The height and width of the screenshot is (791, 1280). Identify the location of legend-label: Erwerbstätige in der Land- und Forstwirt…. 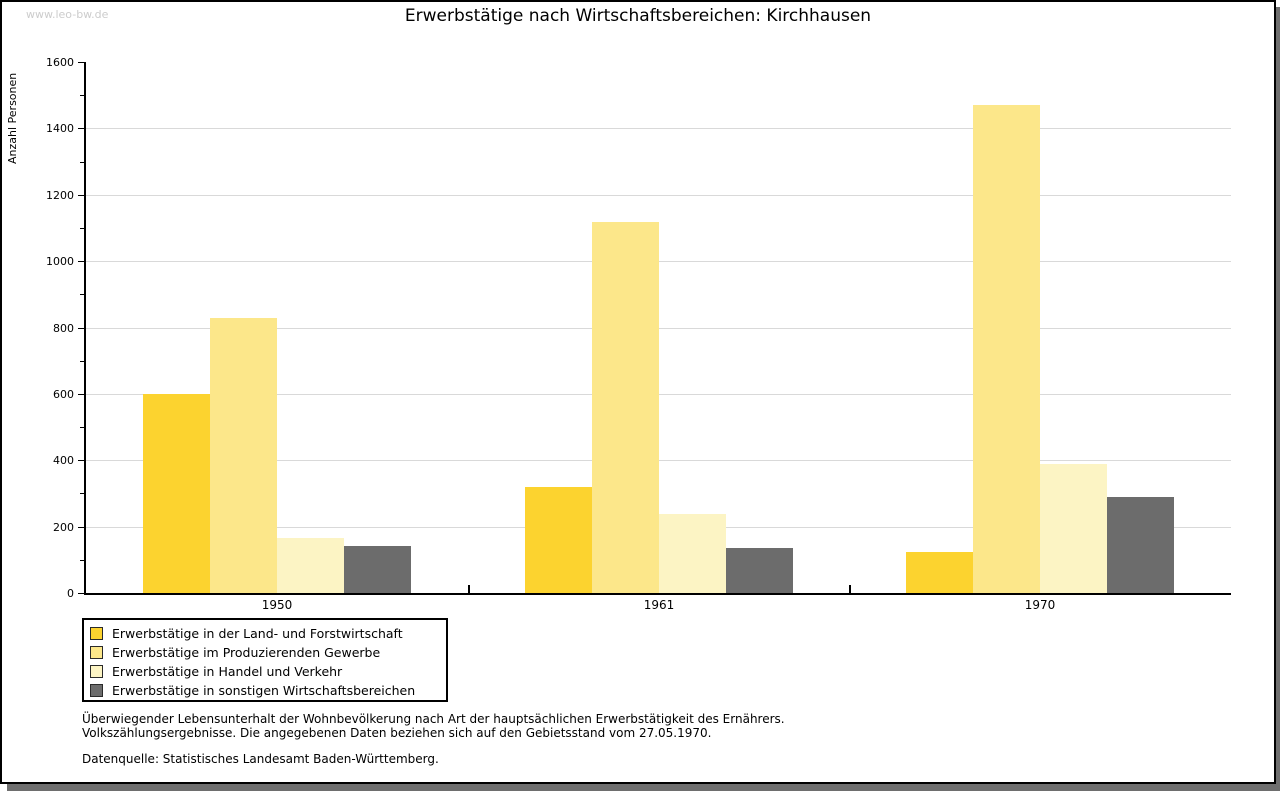
(257, 633).